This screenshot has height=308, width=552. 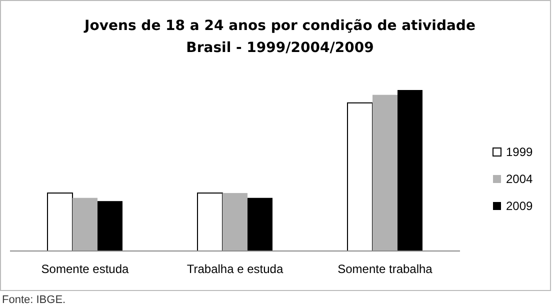 What do you see at coordinates (280, 26) in the screenshot?
I see `chart-title: Jovens de 18 a 24 anos por condição de atividade` at bounding box center [280, 26].